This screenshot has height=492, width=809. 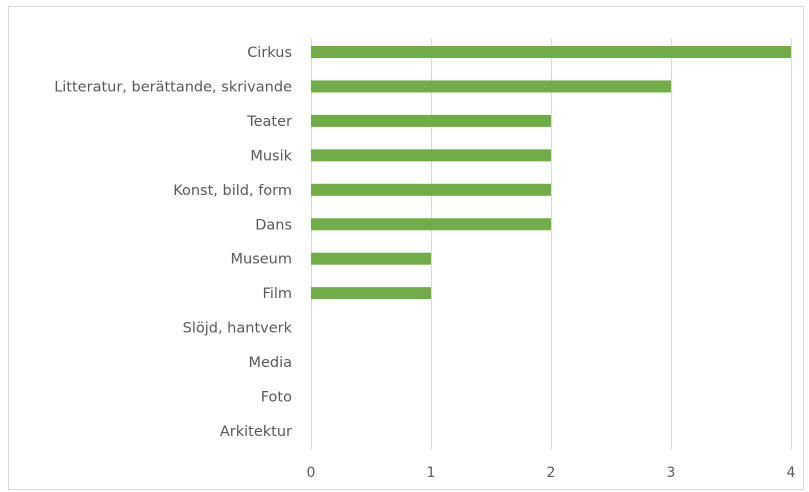 I want to click on category-label: Konst, bild, form, so click(x=232, y=191).